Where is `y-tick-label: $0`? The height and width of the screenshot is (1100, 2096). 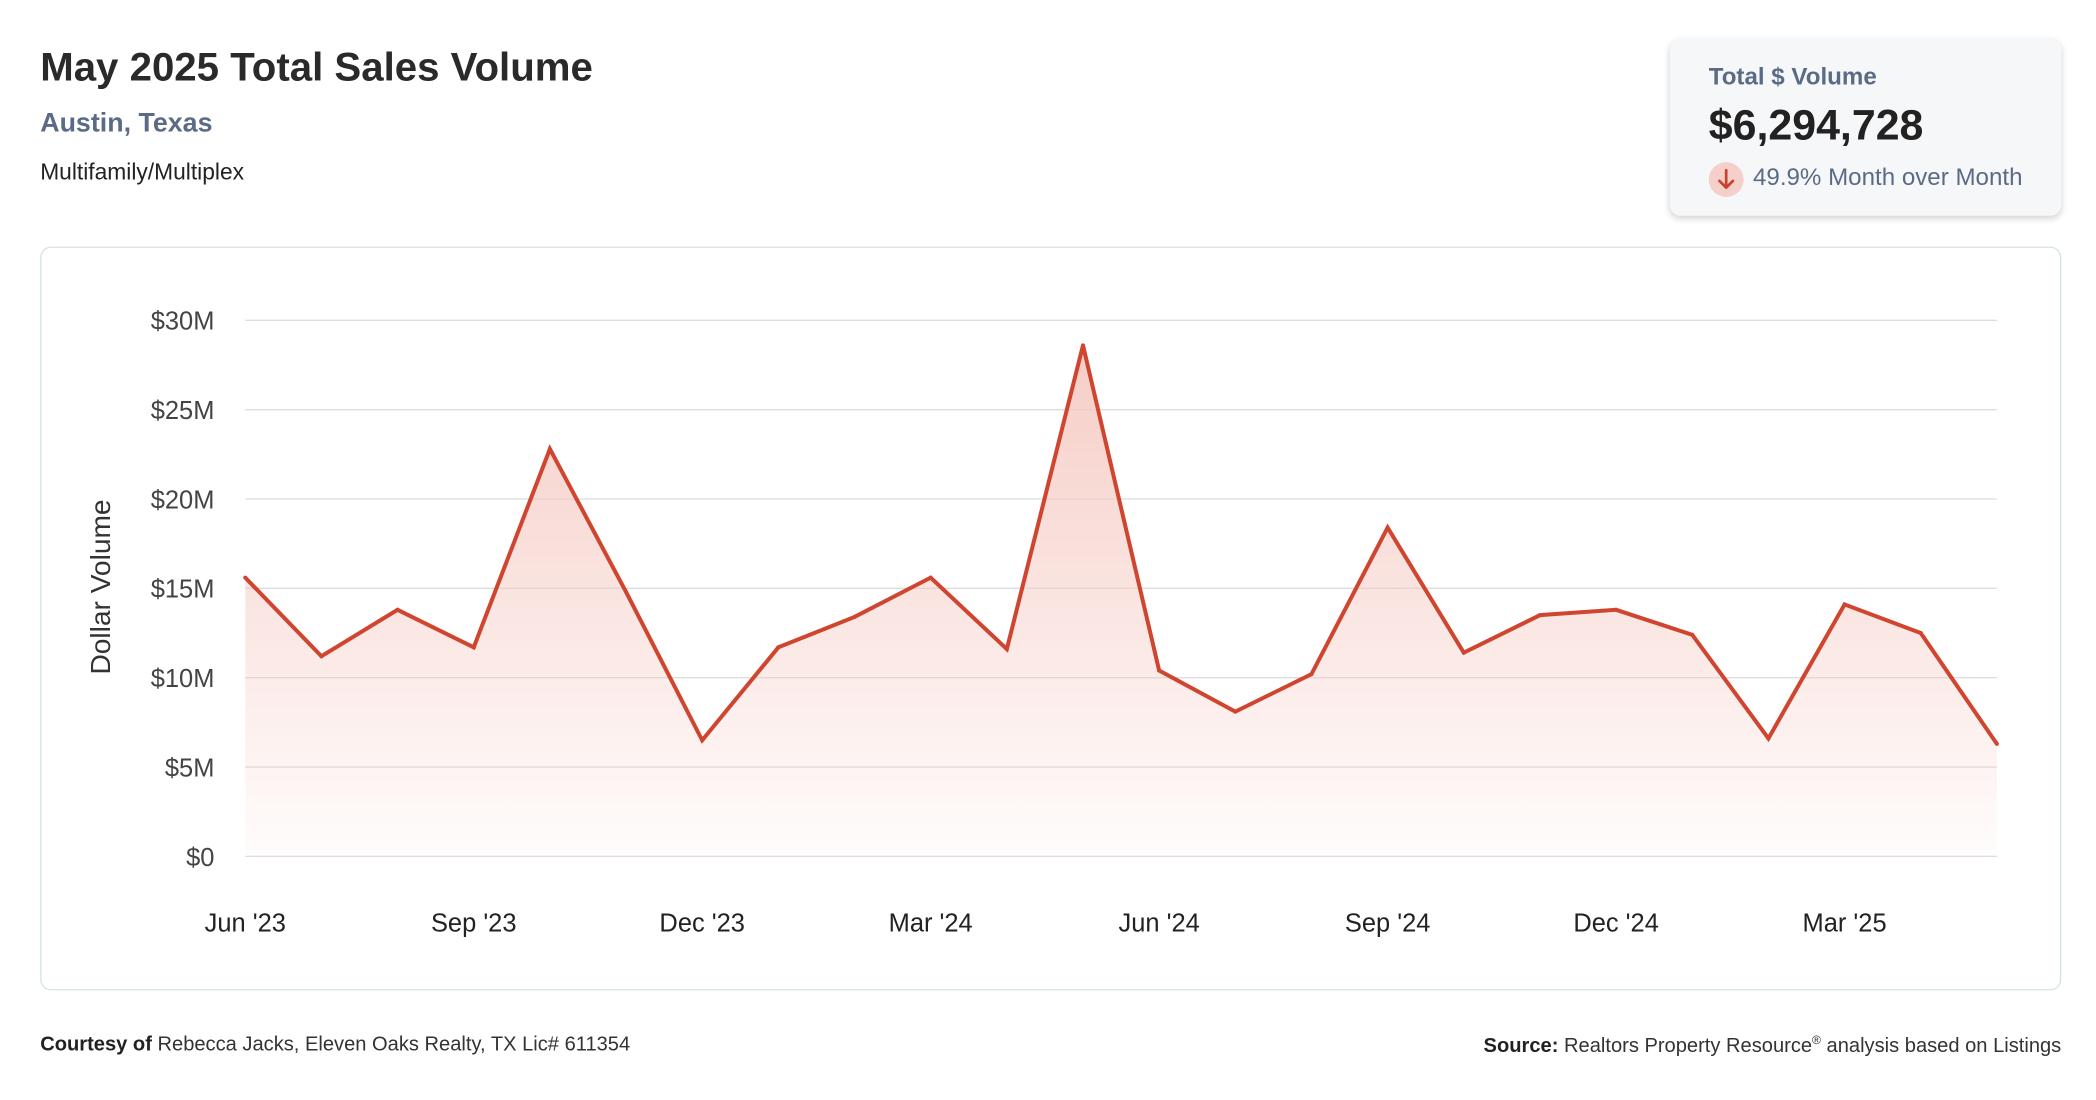 y-tick-label: $0 is located at coordinates (200, 858).